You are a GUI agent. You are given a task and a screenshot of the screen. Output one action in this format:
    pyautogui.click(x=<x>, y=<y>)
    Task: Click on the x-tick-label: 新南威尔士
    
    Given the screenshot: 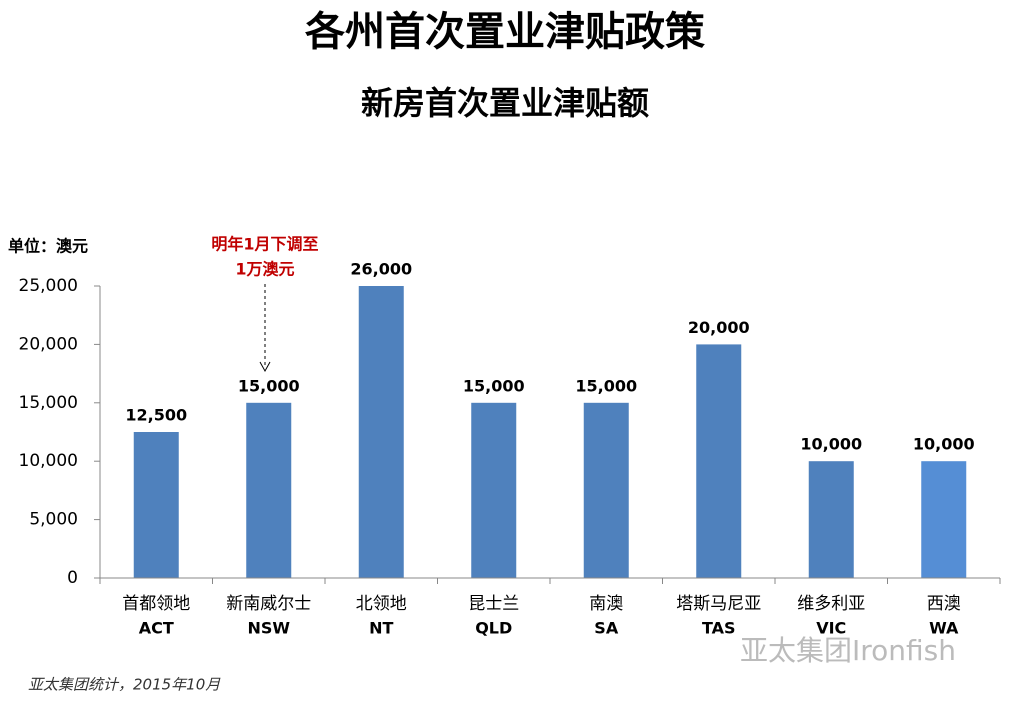 What is the action you would take?
    pyautogui.click(x=268, y=604)
    